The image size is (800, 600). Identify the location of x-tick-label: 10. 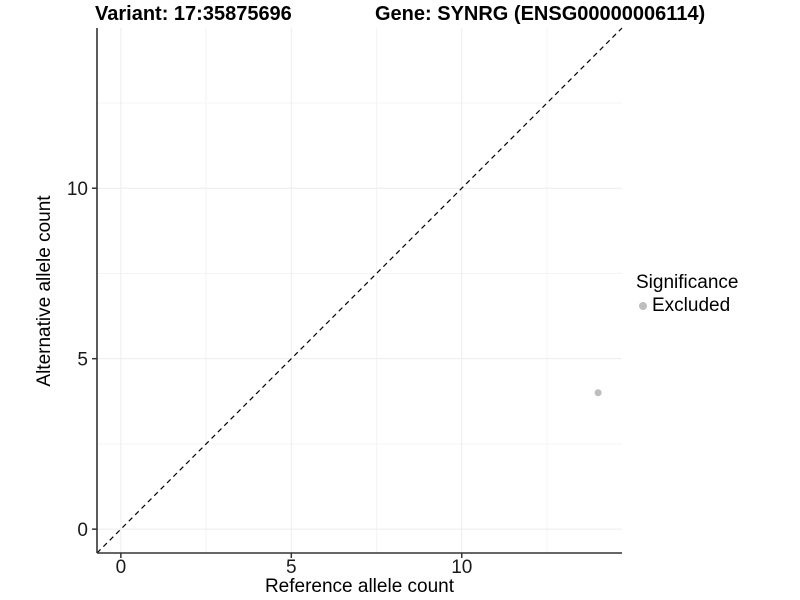
(461, 567).